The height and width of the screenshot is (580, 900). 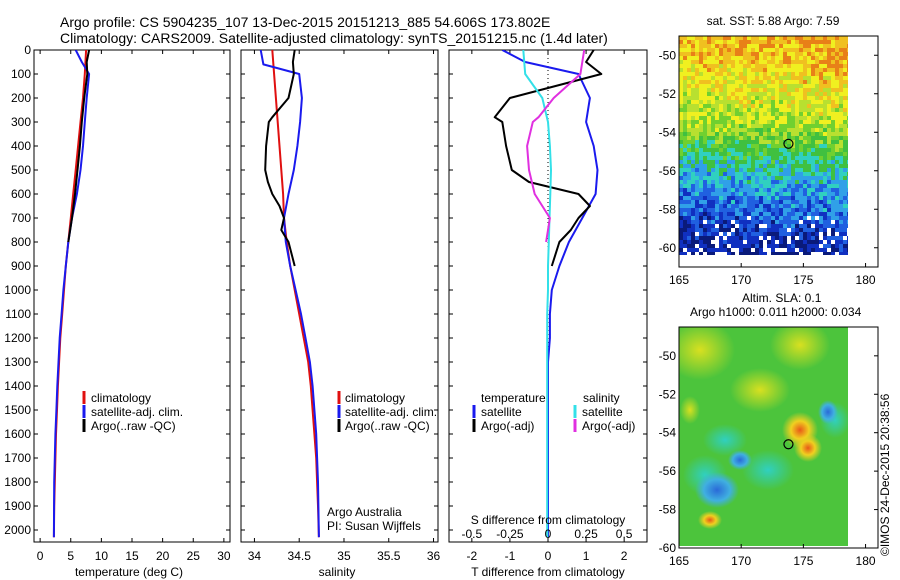 I want to click on map-x-tick-label: 175, so click(x=803, y=280).